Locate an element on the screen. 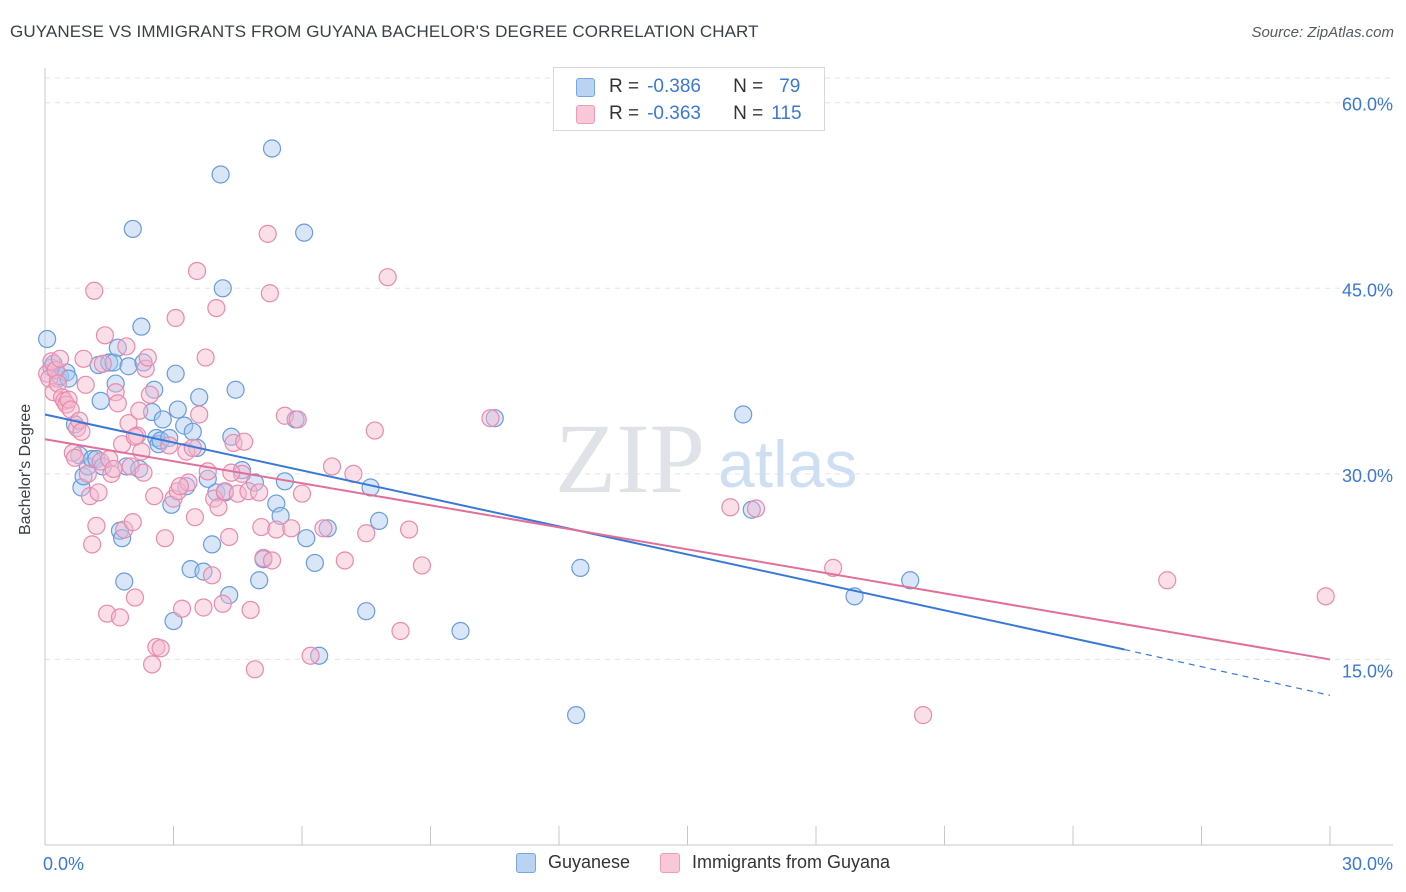 This screenshot has height=892, width=1406. y-axis-label: Bachelor's Degree is located at coordinates (25, 469).